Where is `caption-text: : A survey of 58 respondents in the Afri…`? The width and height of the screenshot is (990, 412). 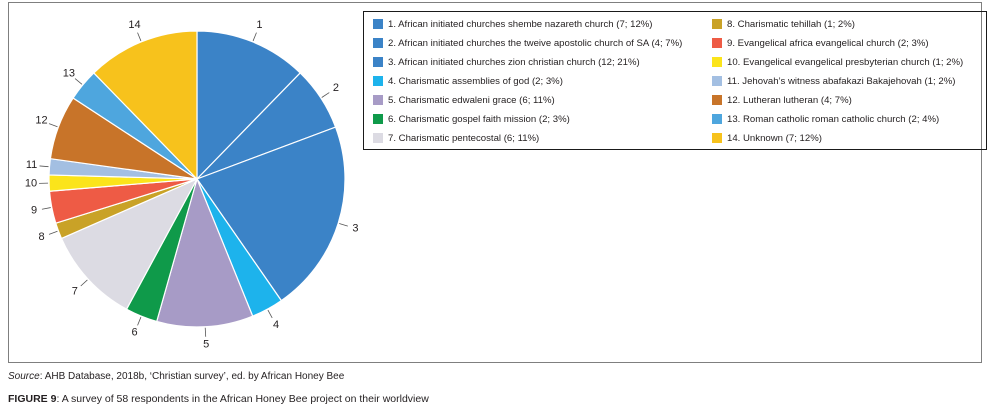 caption-text: : A survey of 58 respondents in the Afri… is located at coordinates (242, 399).